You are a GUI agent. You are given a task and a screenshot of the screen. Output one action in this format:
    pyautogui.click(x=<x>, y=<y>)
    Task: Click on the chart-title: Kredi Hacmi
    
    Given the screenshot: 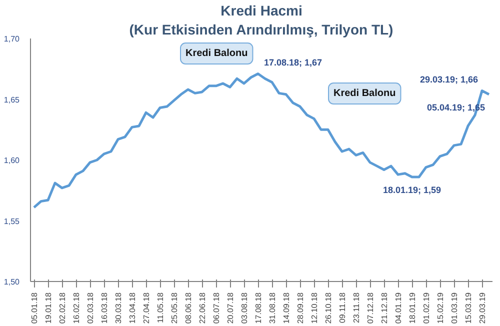 What is the action you would take?
    pyautogui.click(x=261, y=10)
    